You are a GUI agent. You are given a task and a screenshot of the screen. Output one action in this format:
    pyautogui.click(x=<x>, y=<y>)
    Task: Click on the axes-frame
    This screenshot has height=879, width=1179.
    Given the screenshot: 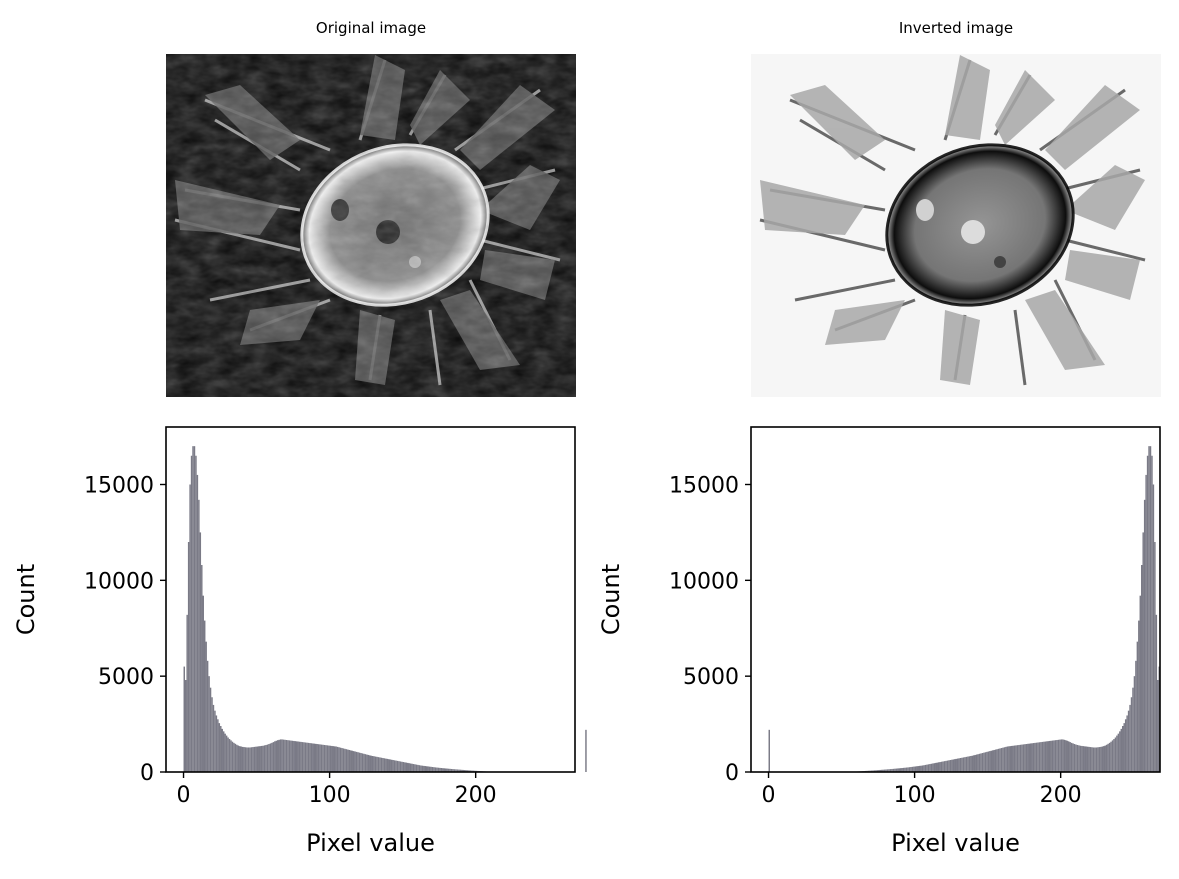 What is the action you would take?
    pyautogui.click(x=370, y=599)
    